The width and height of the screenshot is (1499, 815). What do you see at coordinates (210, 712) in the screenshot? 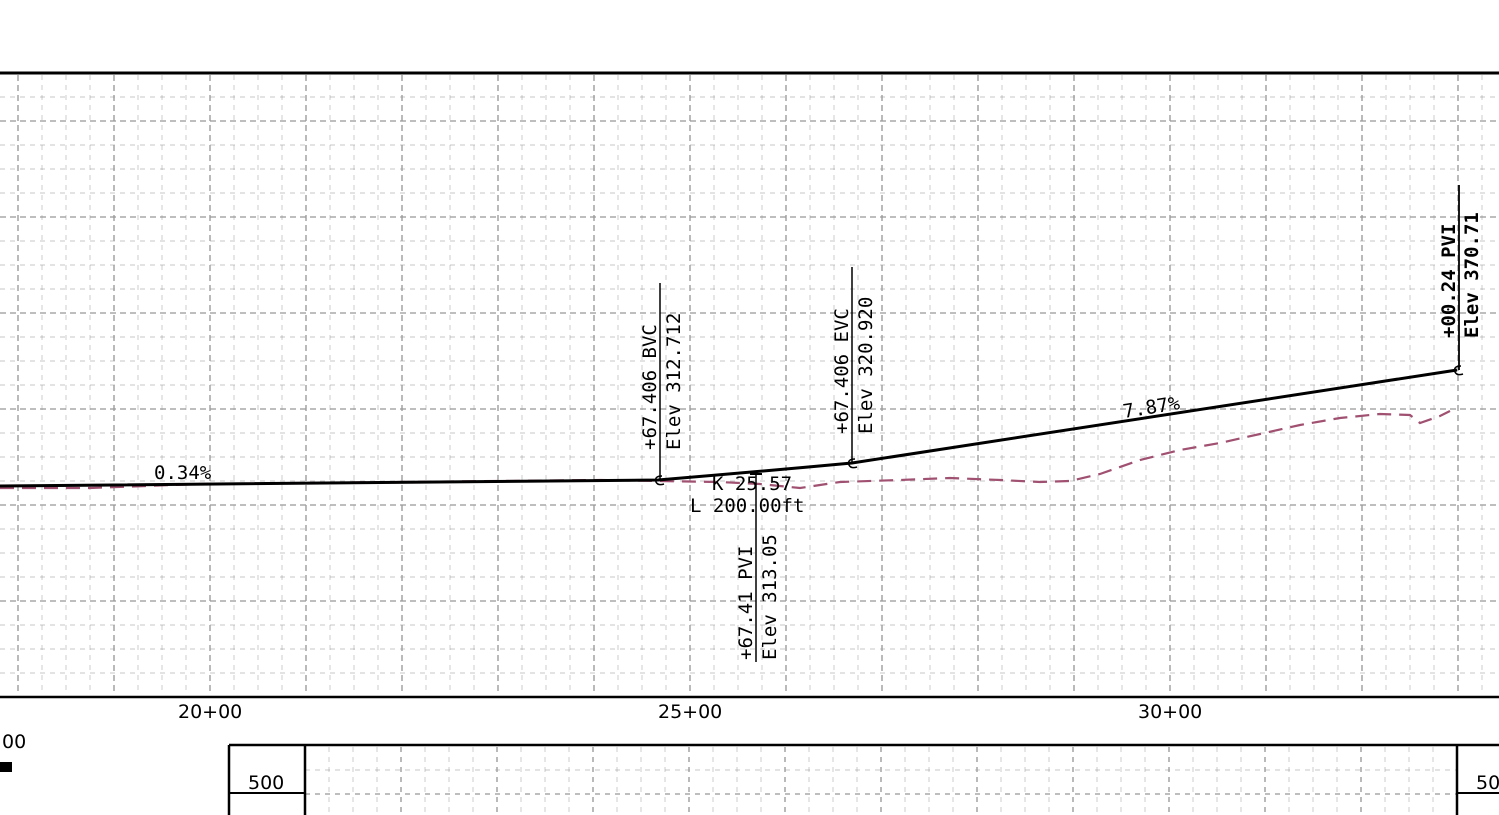
I see `station-label-20: 20+00` at bounding box center [210, 712].